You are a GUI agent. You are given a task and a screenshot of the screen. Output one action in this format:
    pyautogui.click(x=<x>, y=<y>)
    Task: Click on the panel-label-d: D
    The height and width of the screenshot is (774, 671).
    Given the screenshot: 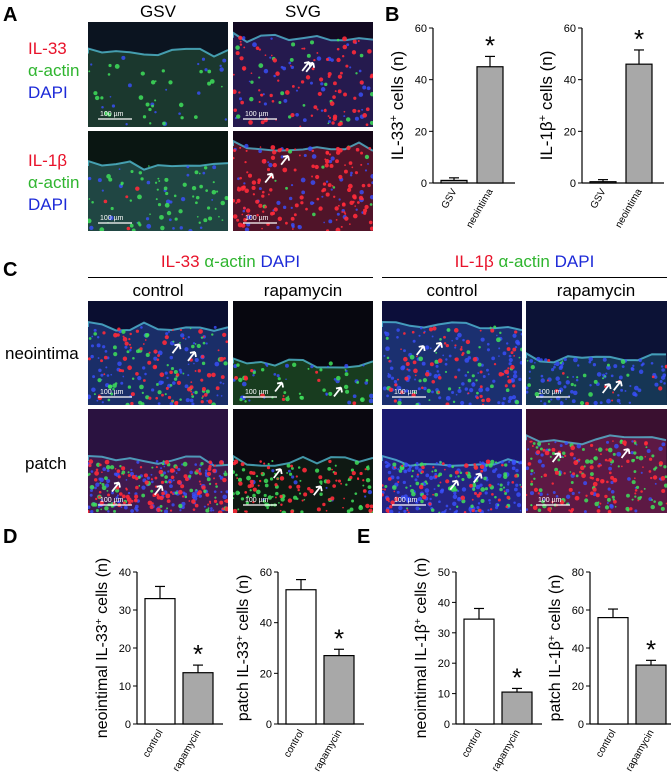 What is the action you would take?
    pyautogui.click(x=10, y=537)
    